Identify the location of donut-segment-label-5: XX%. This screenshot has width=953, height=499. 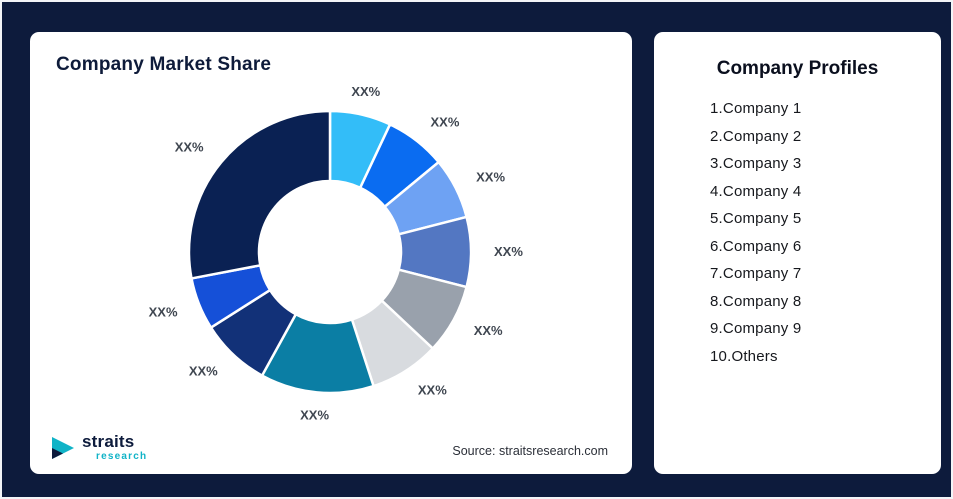
(488, 330).